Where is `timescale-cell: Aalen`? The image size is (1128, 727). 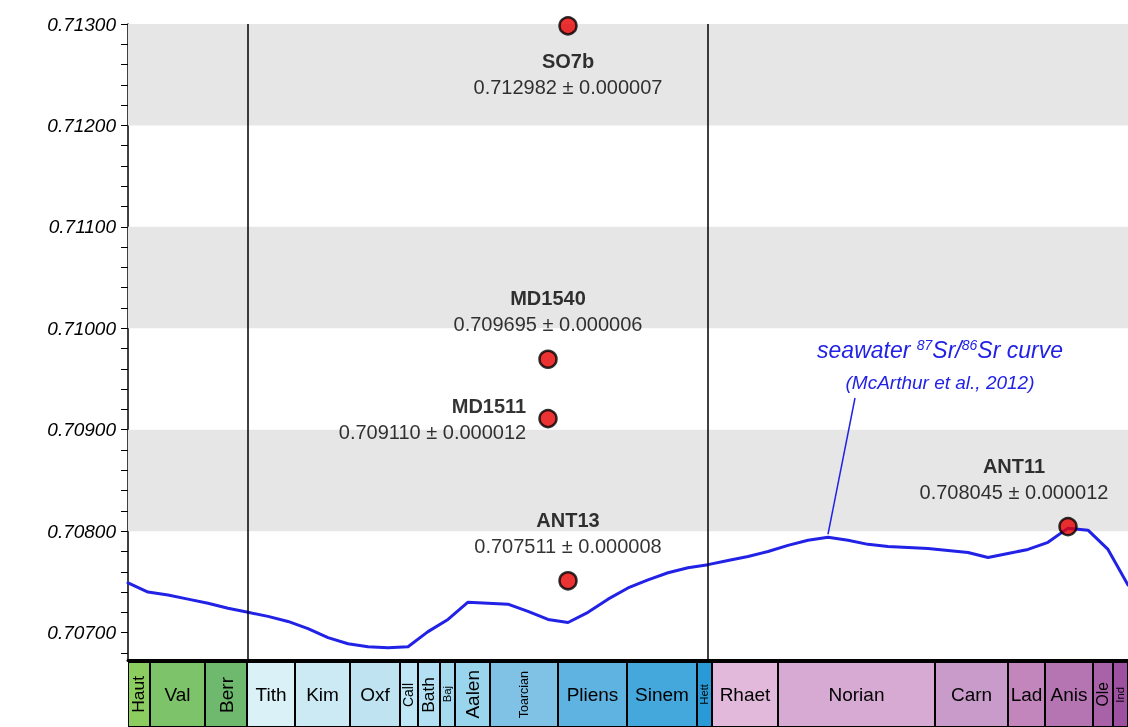
timescale-cell: Aalen is located at coordinates (472, 694).